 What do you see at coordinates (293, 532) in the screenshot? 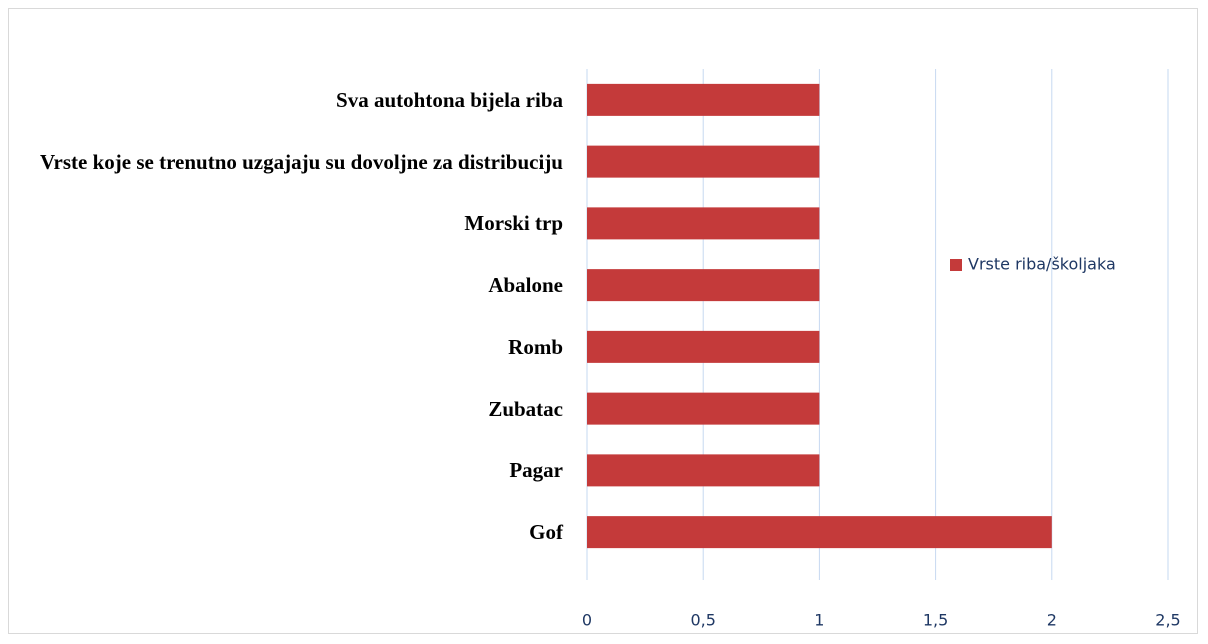
I see `y-tick-label: Gof` at bounding box center [293, 532].